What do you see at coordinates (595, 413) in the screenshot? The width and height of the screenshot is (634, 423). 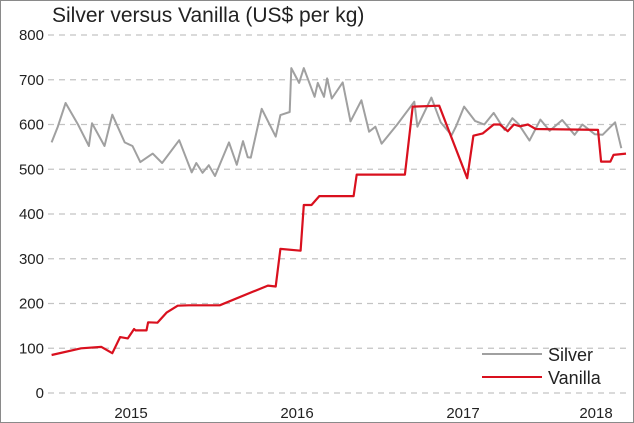 I see `x-tick-label: 2018` at bounding box center [595, 413].